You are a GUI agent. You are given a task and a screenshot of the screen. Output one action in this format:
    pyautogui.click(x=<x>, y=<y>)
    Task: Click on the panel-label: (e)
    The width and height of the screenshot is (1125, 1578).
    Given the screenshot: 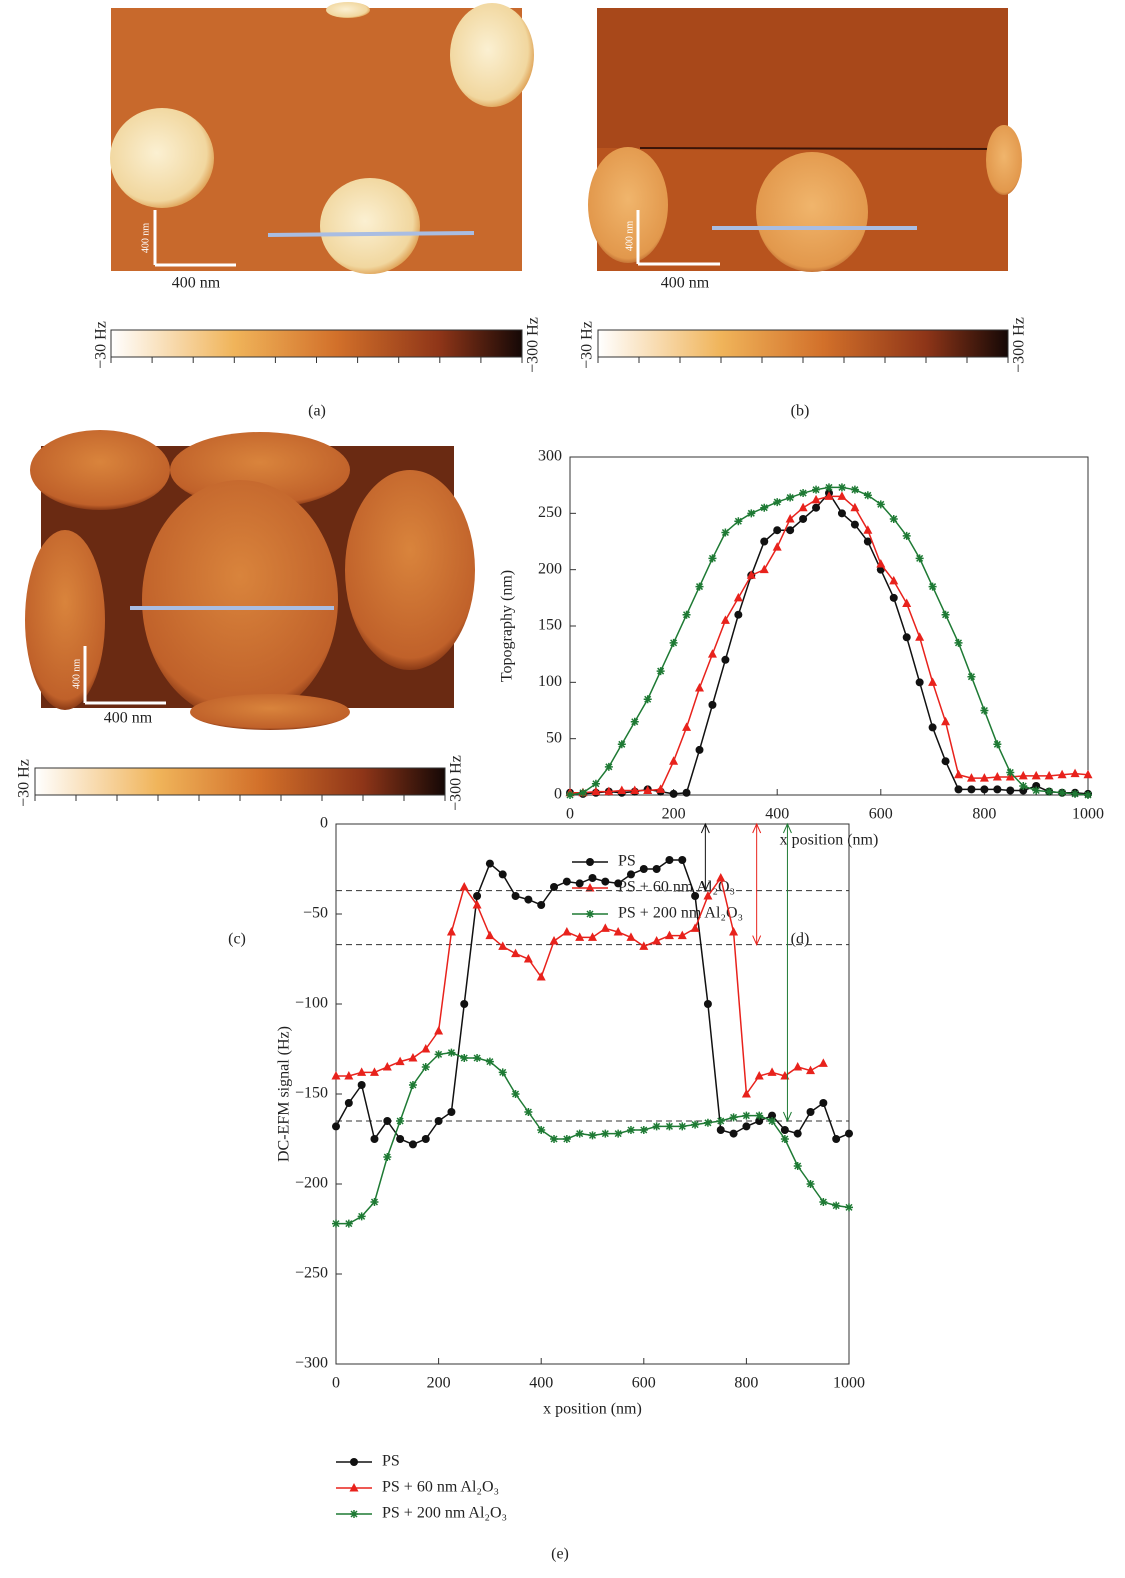 What is the action you would take?
    pyautogui.click(x=560, y=1554)
    